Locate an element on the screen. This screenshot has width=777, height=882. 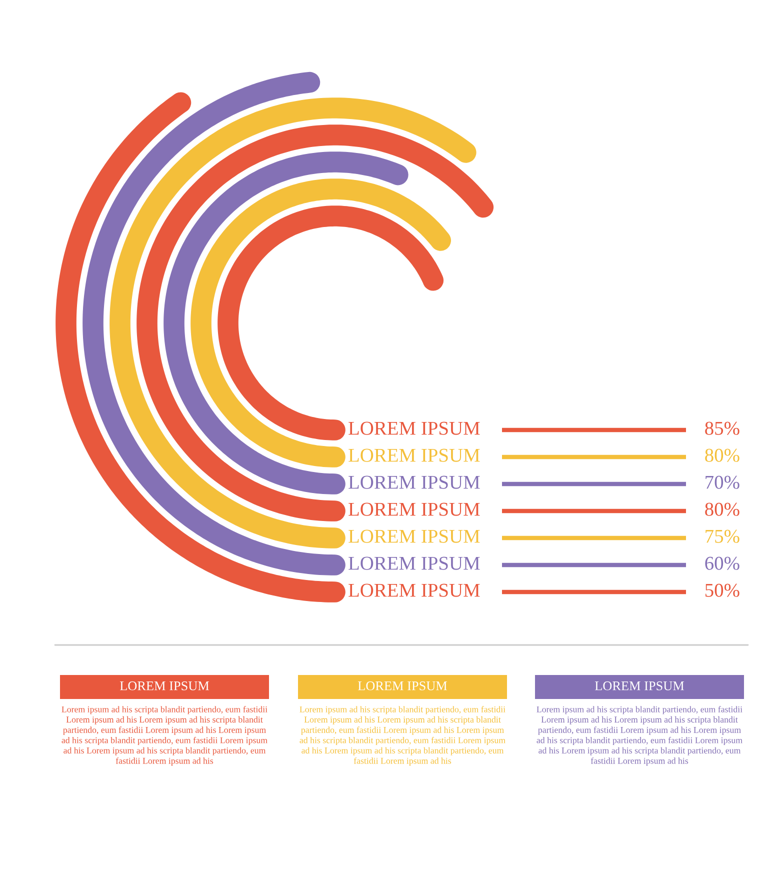
data-label: 70% is located at coordinates (723, 482).